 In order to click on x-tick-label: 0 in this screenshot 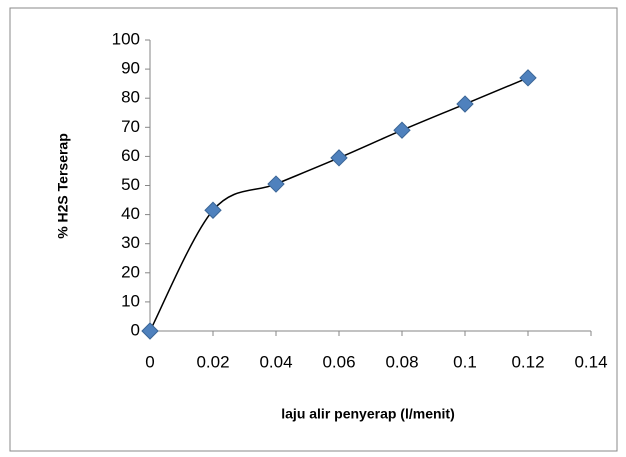, I will do `click(149, 361)`.